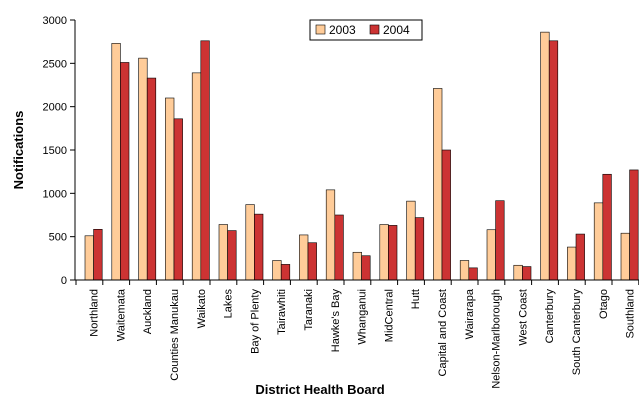  I want to click on y-tick-label: 0, so click(64, 281).